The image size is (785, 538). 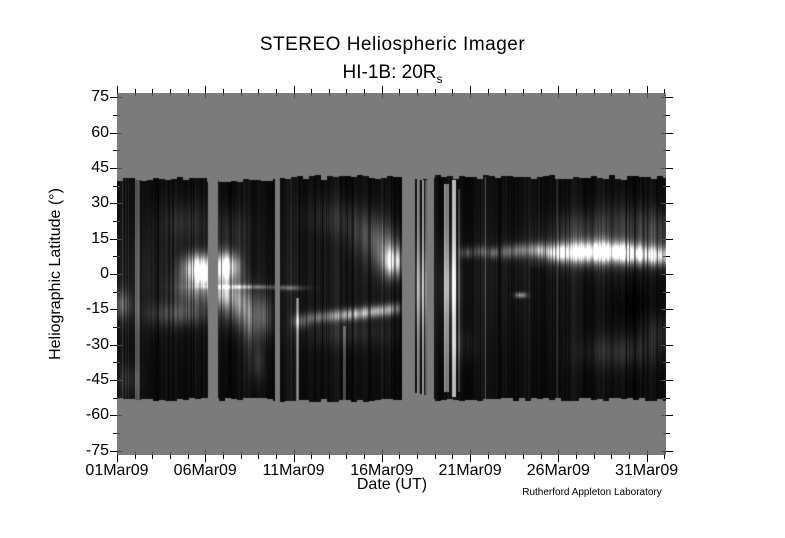 I want to click on x-tick-label: 06Mar09, so click(x=205, y=470).